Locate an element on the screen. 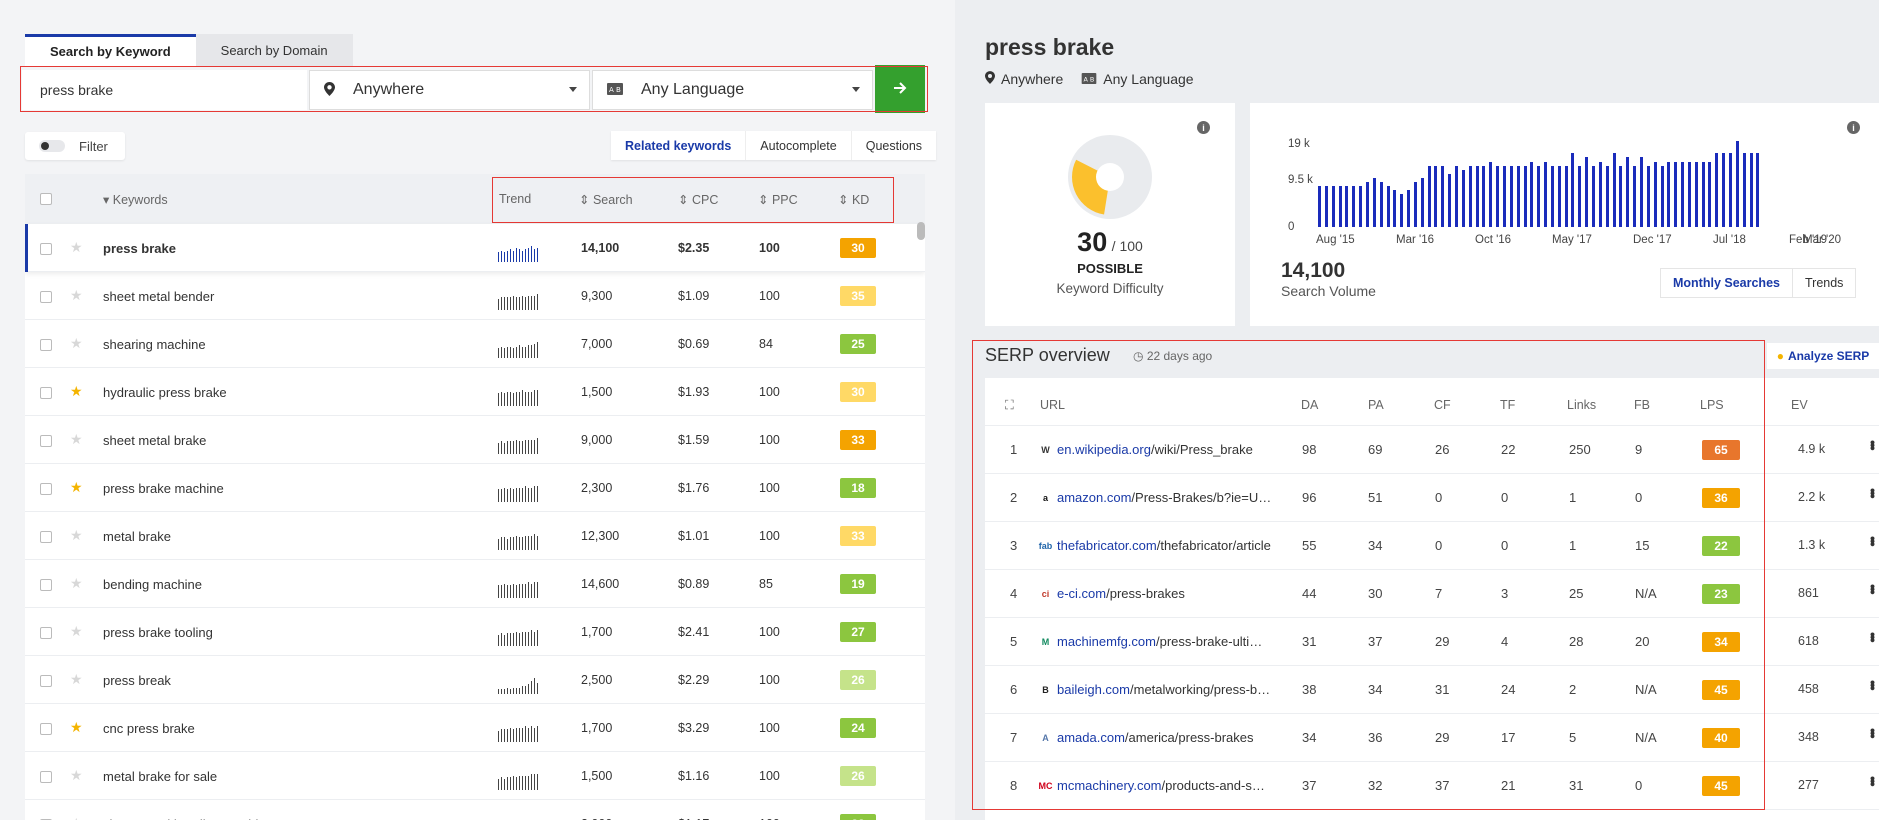 The width and height of the screenshot is (1879, 820). keyword-text: press brake is located at coordinates (139, 248).